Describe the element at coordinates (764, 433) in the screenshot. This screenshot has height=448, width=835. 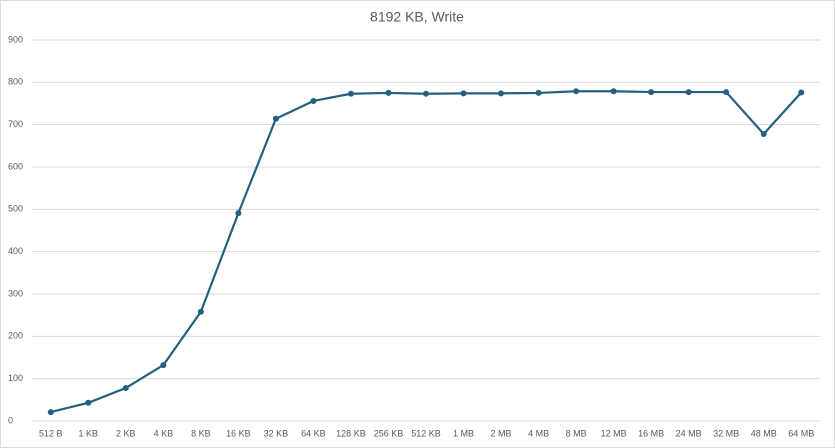
I see `x-tick-label: 48 MB` at that location.